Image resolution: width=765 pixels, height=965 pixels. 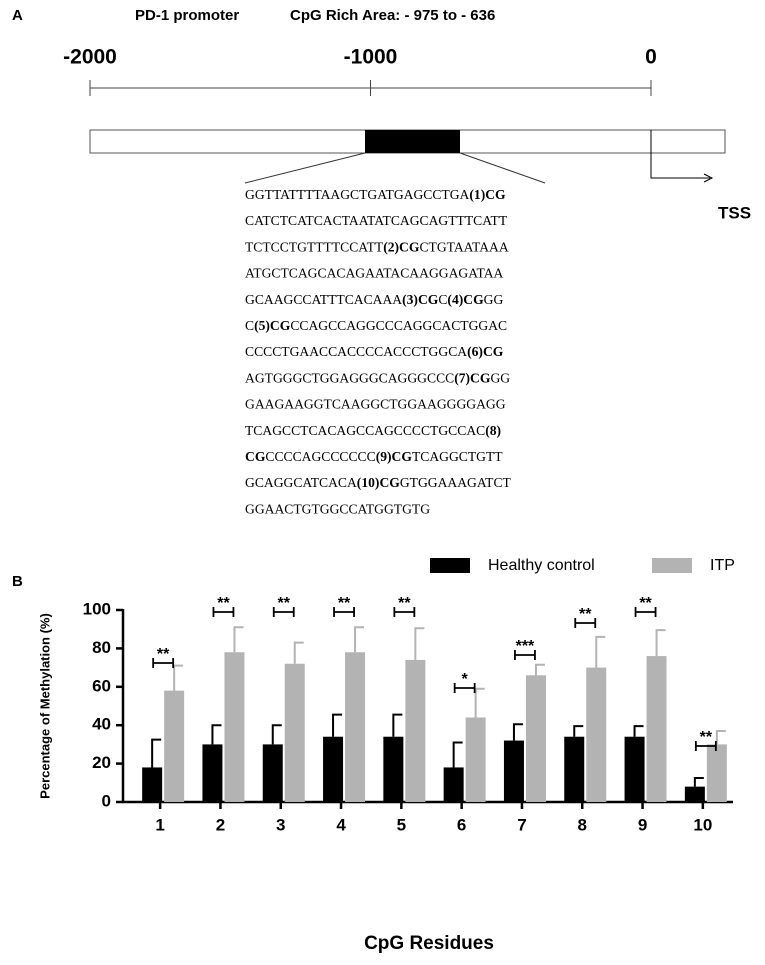 I want to click on sequence-line: ATGCTCAGCACAGAATACAAGGAGATAA, so click(x=374, y=273).